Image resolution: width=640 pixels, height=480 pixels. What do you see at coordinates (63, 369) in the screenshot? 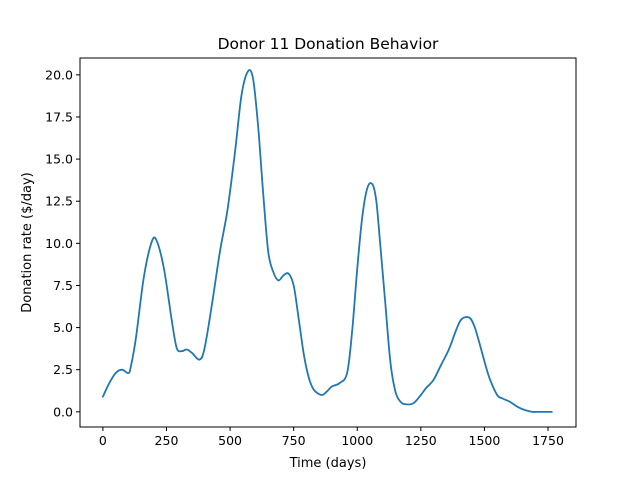
I see `y-tick-label: 2.5` at bounding box center [63, 369].